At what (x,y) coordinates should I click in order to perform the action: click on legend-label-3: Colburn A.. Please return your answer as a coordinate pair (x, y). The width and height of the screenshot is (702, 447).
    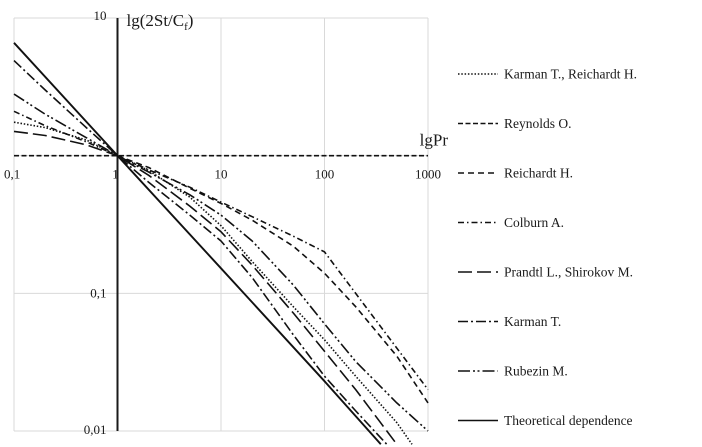
    Looking at the image, I should click on (534, 222).